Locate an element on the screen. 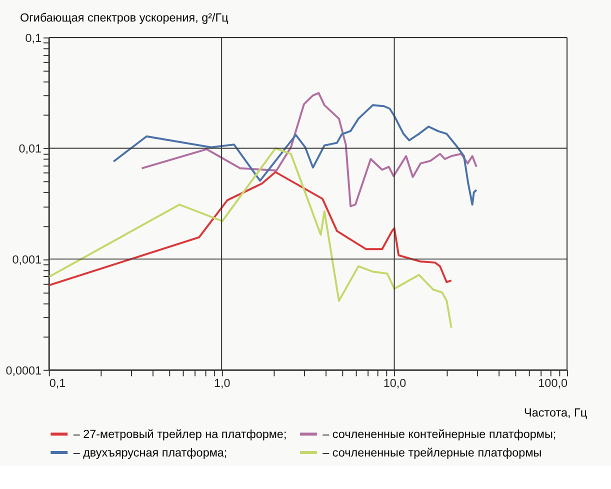  y-axis-title: Огибающая спектров ускорения, g²/Гц is located at coordinates (124, 17).